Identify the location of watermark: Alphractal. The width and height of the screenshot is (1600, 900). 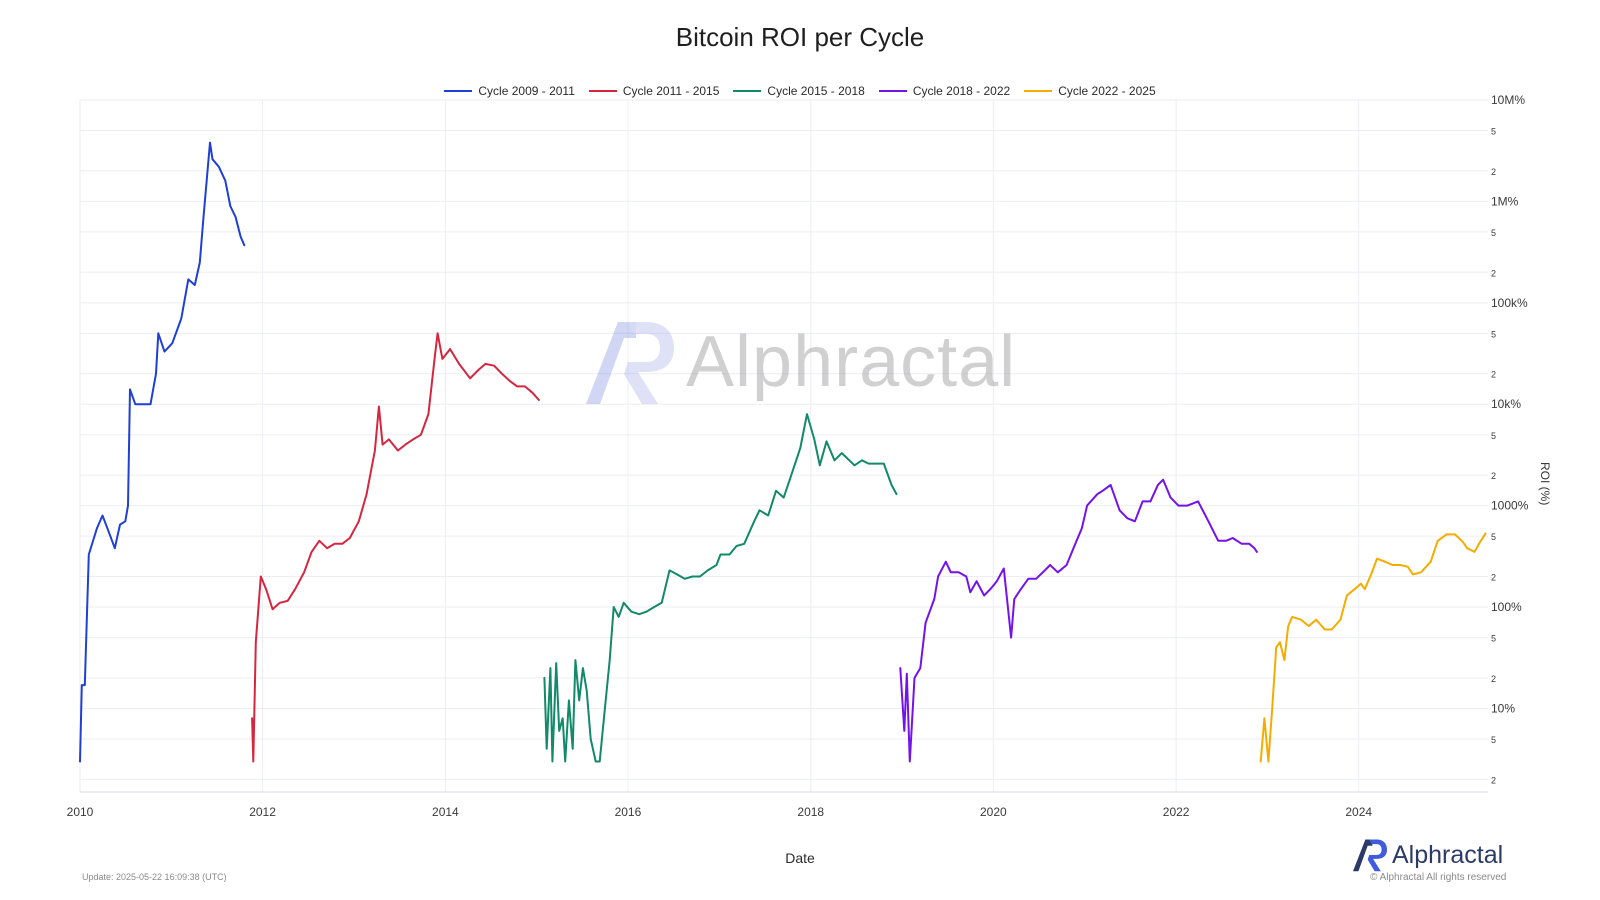
(800, 362).